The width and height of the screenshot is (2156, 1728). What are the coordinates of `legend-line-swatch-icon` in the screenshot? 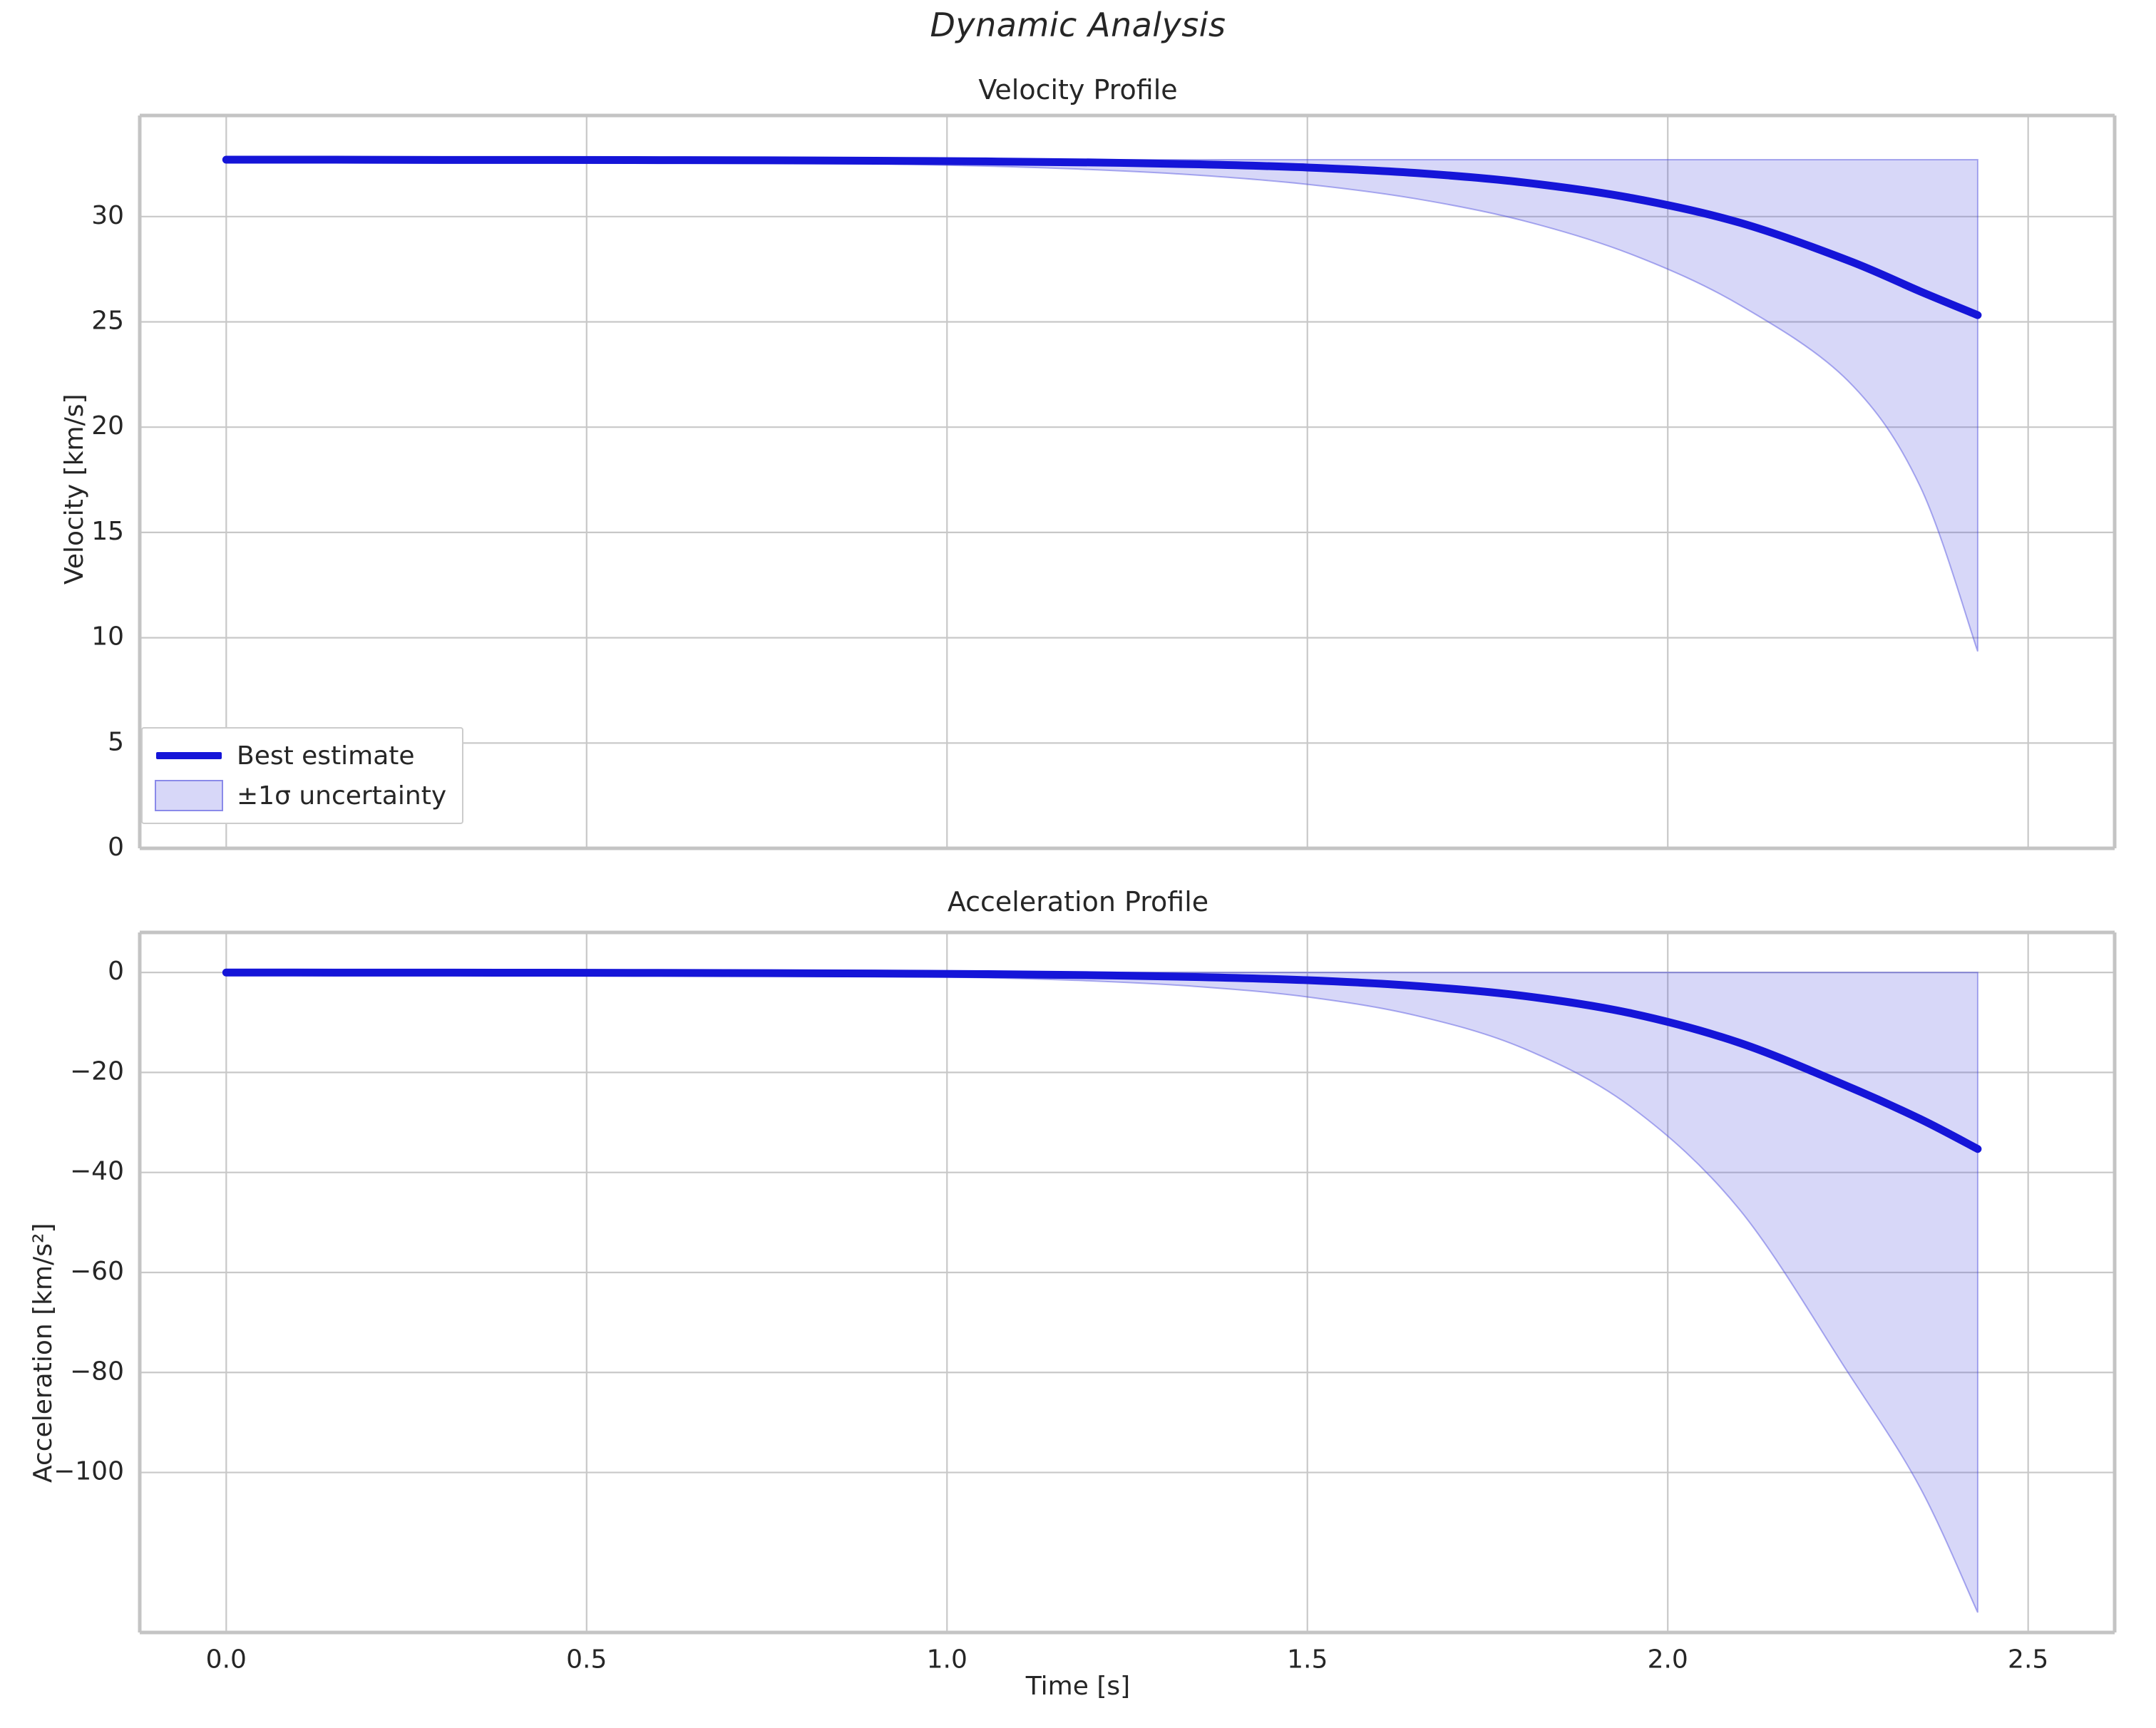 It's located at (189, 755).